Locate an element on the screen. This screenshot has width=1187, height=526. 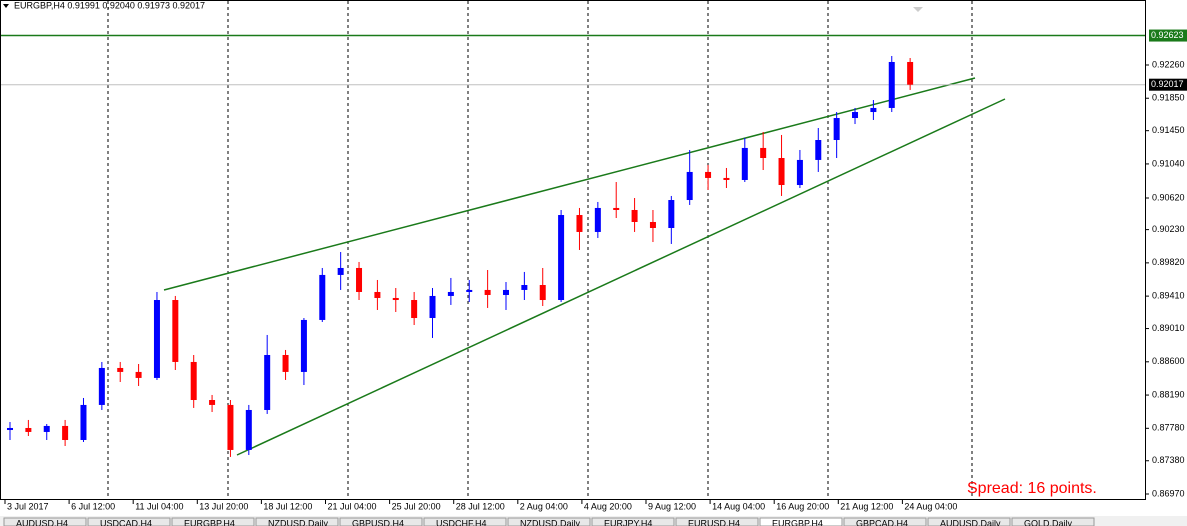
y-tick-label: 0.91040 is located at coordinates (1168, 163).